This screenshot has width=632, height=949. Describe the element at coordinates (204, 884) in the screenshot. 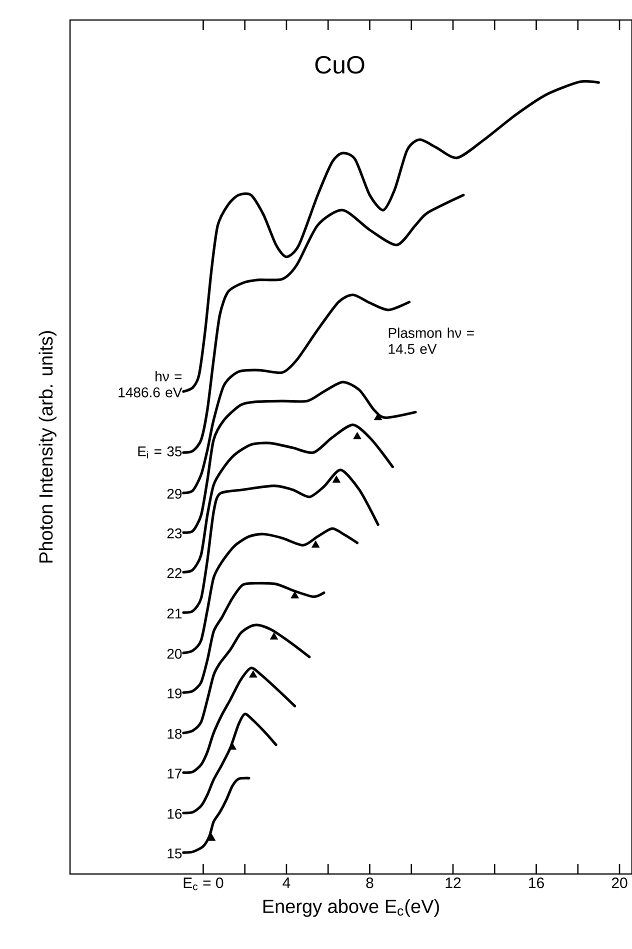

I see `x-tick-label: E$_{c}$ = 0` at that location.